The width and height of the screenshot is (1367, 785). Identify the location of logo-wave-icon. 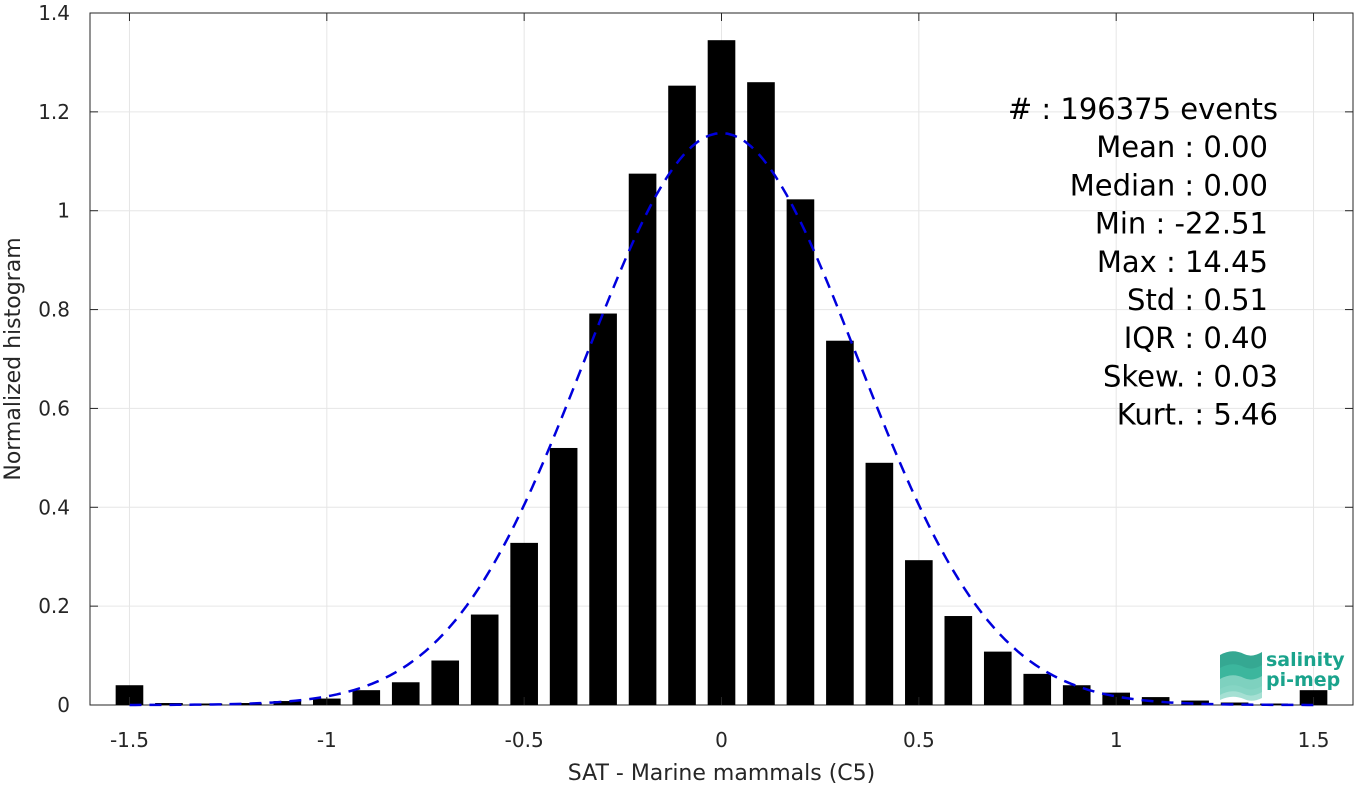
(1241, 676).